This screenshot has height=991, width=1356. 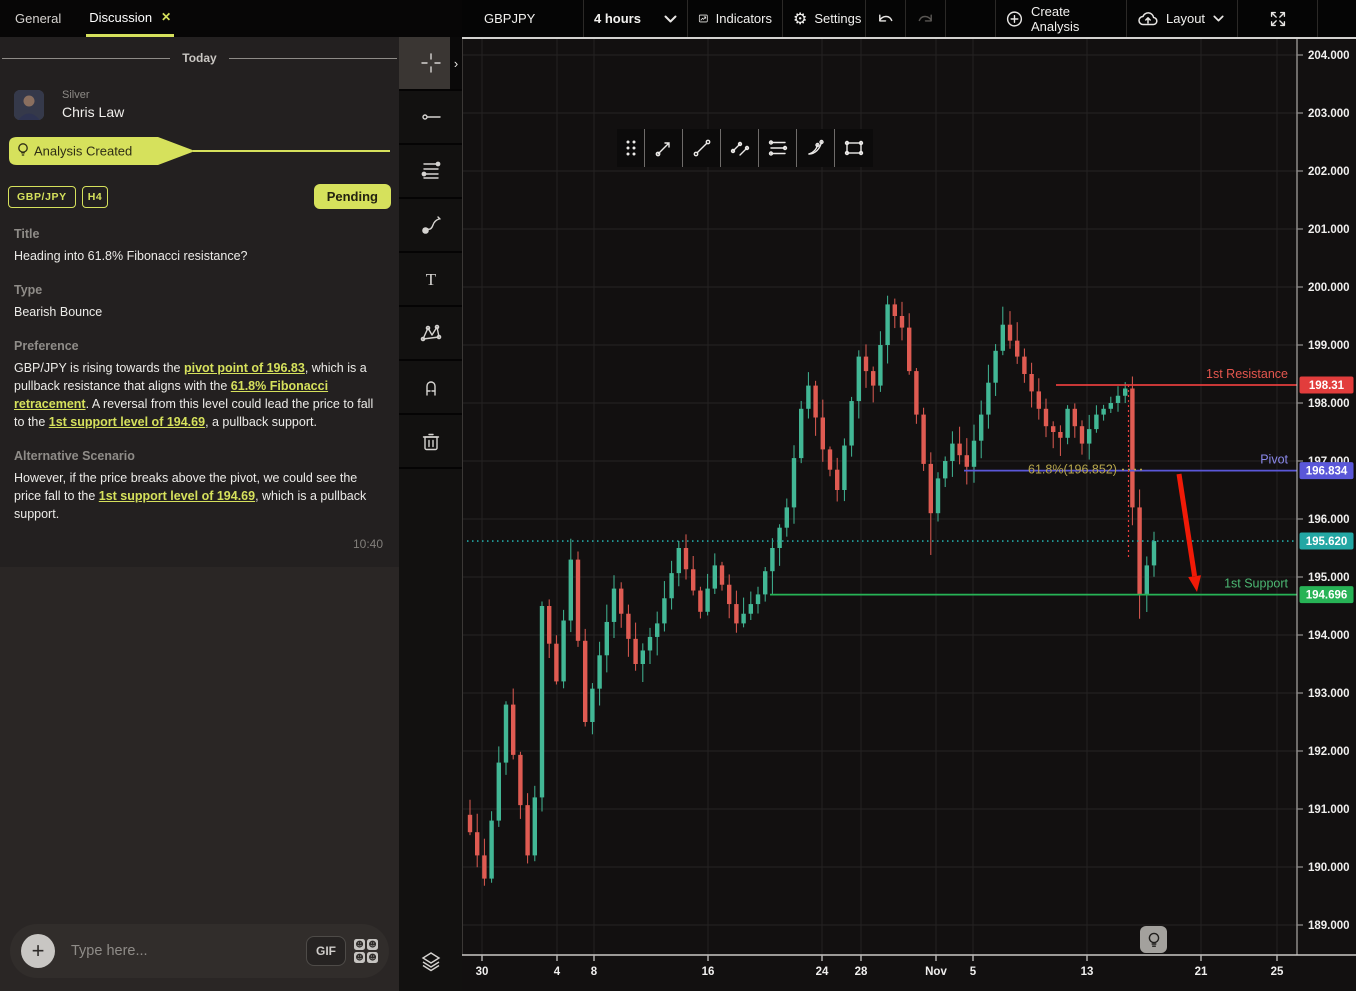 I want to click on toolbar-expand-chevron-icon: ›, so click(x=456, y=63).